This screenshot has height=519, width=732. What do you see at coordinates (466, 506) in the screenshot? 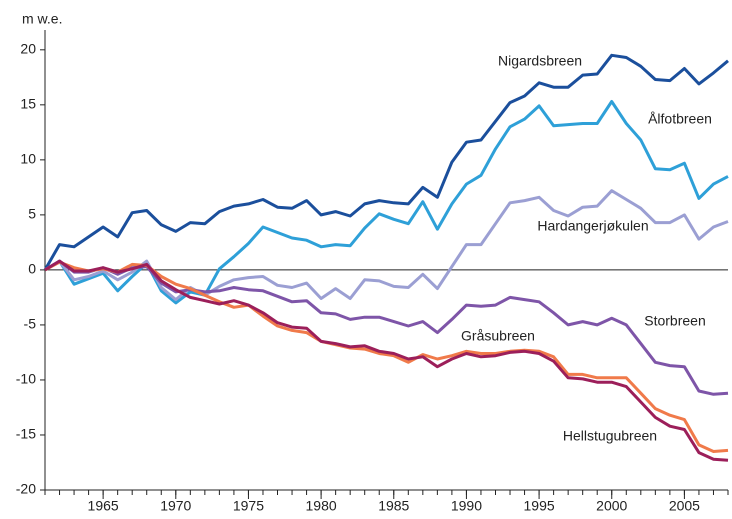
I see `x-tick-label: 1990` at bounding box center [466, 506].